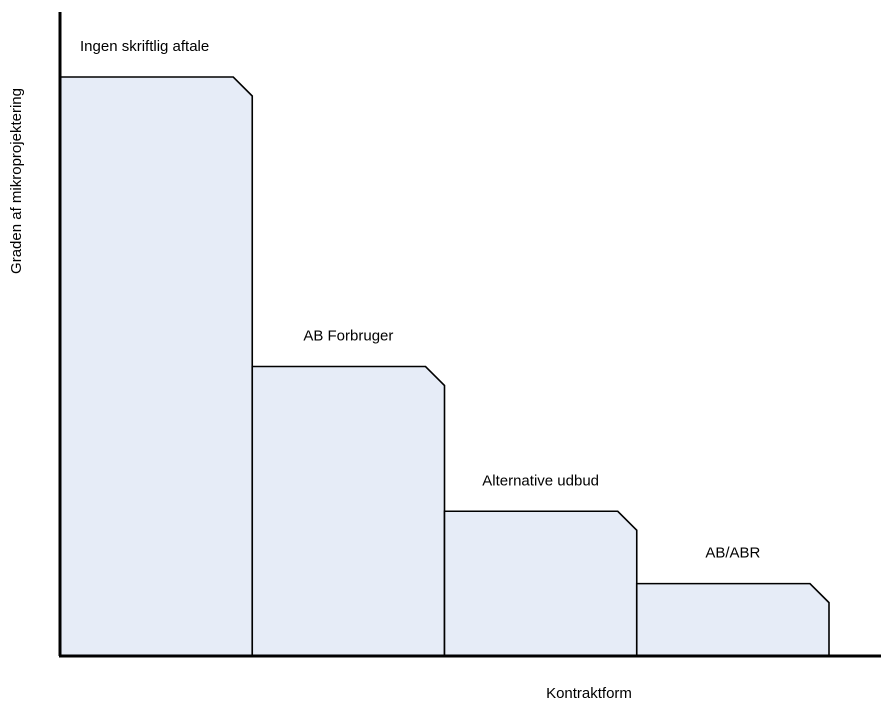  I want to click on y-axis-label: Graden af mikroprojektering, so click(16, 181).